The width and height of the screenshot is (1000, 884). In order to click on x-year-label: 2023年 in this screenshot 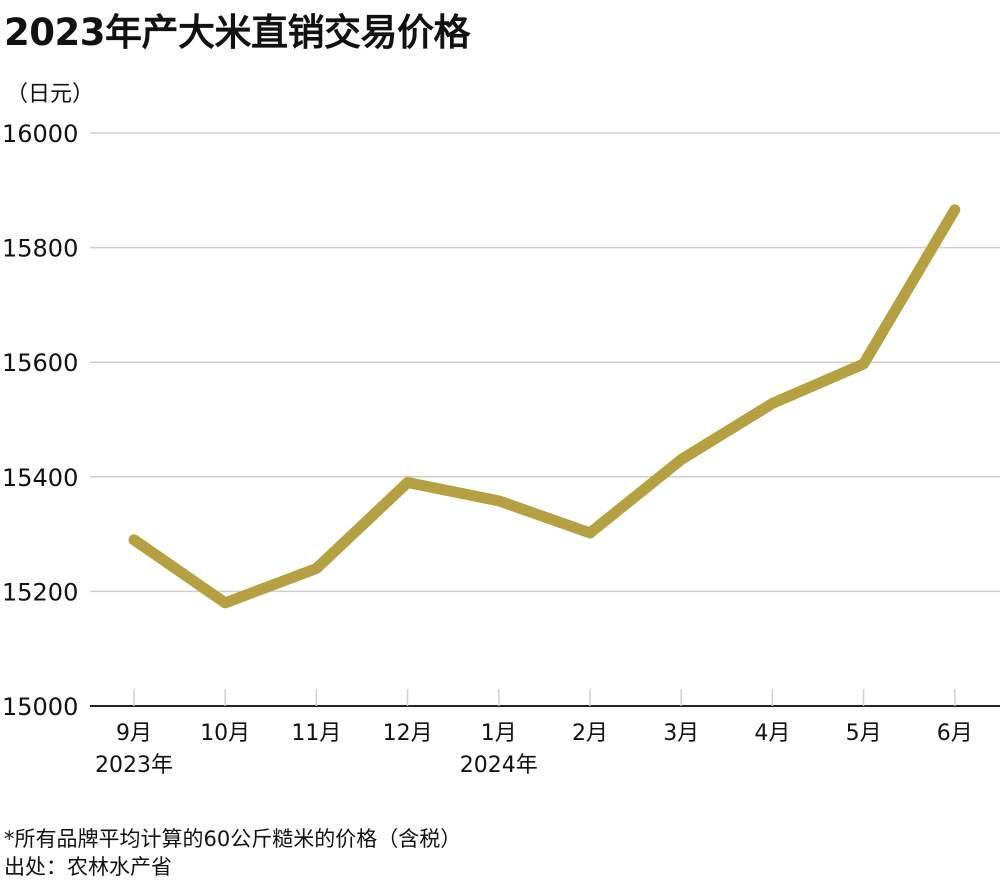, I will do `click(134, 765)`.